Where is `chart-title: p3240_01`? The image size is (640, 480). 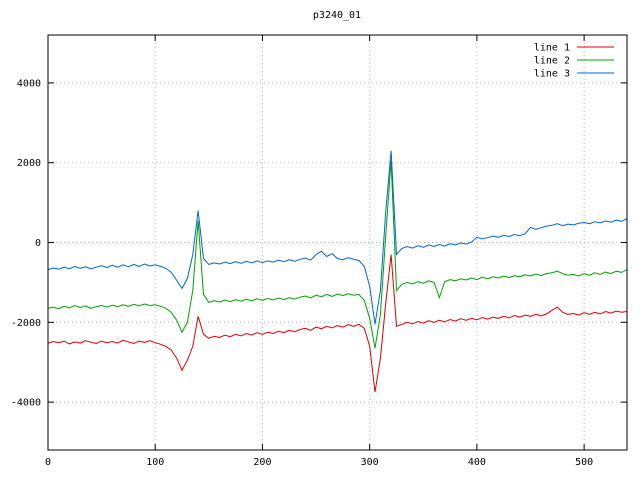
chart-title: p3240_01 is located at coordinates (337, 15).